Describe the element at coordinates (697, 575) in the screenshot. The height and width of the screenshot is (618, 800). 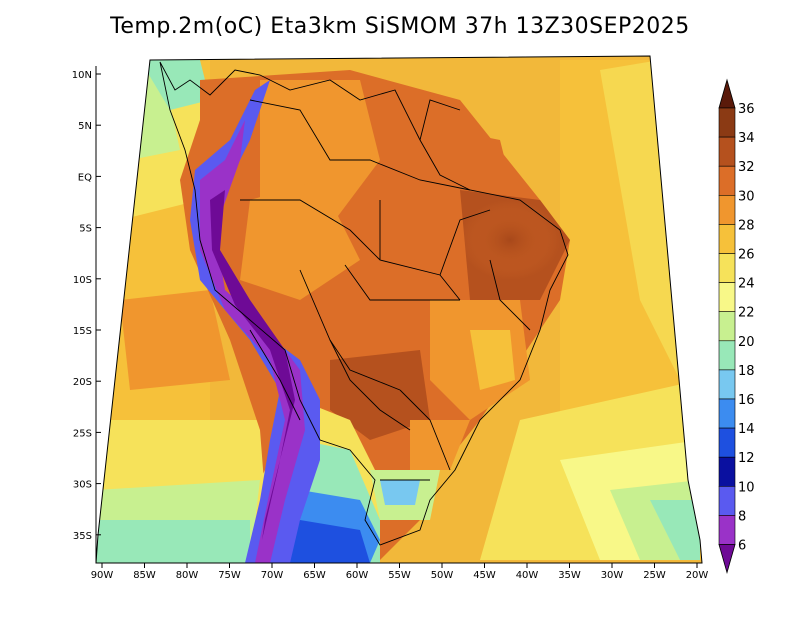
I see `lon-label: 20W` at that location.